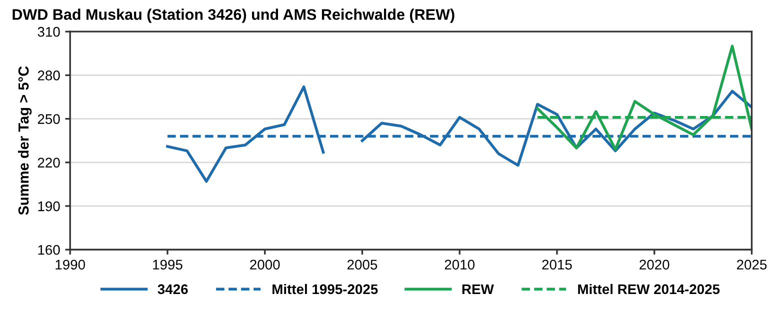  What do you see at coordinates (649, 289) in the screenshot?
I see `legend-label: Mittel REW 2014-2025` at bounding box center [649, 289].